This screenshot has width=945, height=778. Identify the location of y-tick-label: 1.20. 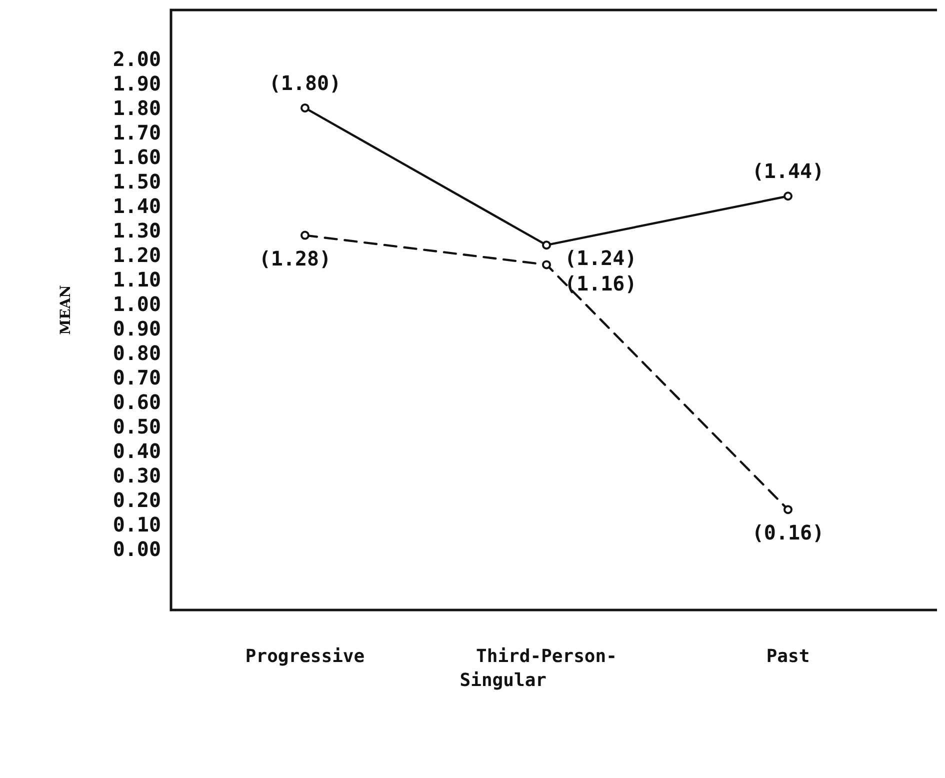
(136, 254).